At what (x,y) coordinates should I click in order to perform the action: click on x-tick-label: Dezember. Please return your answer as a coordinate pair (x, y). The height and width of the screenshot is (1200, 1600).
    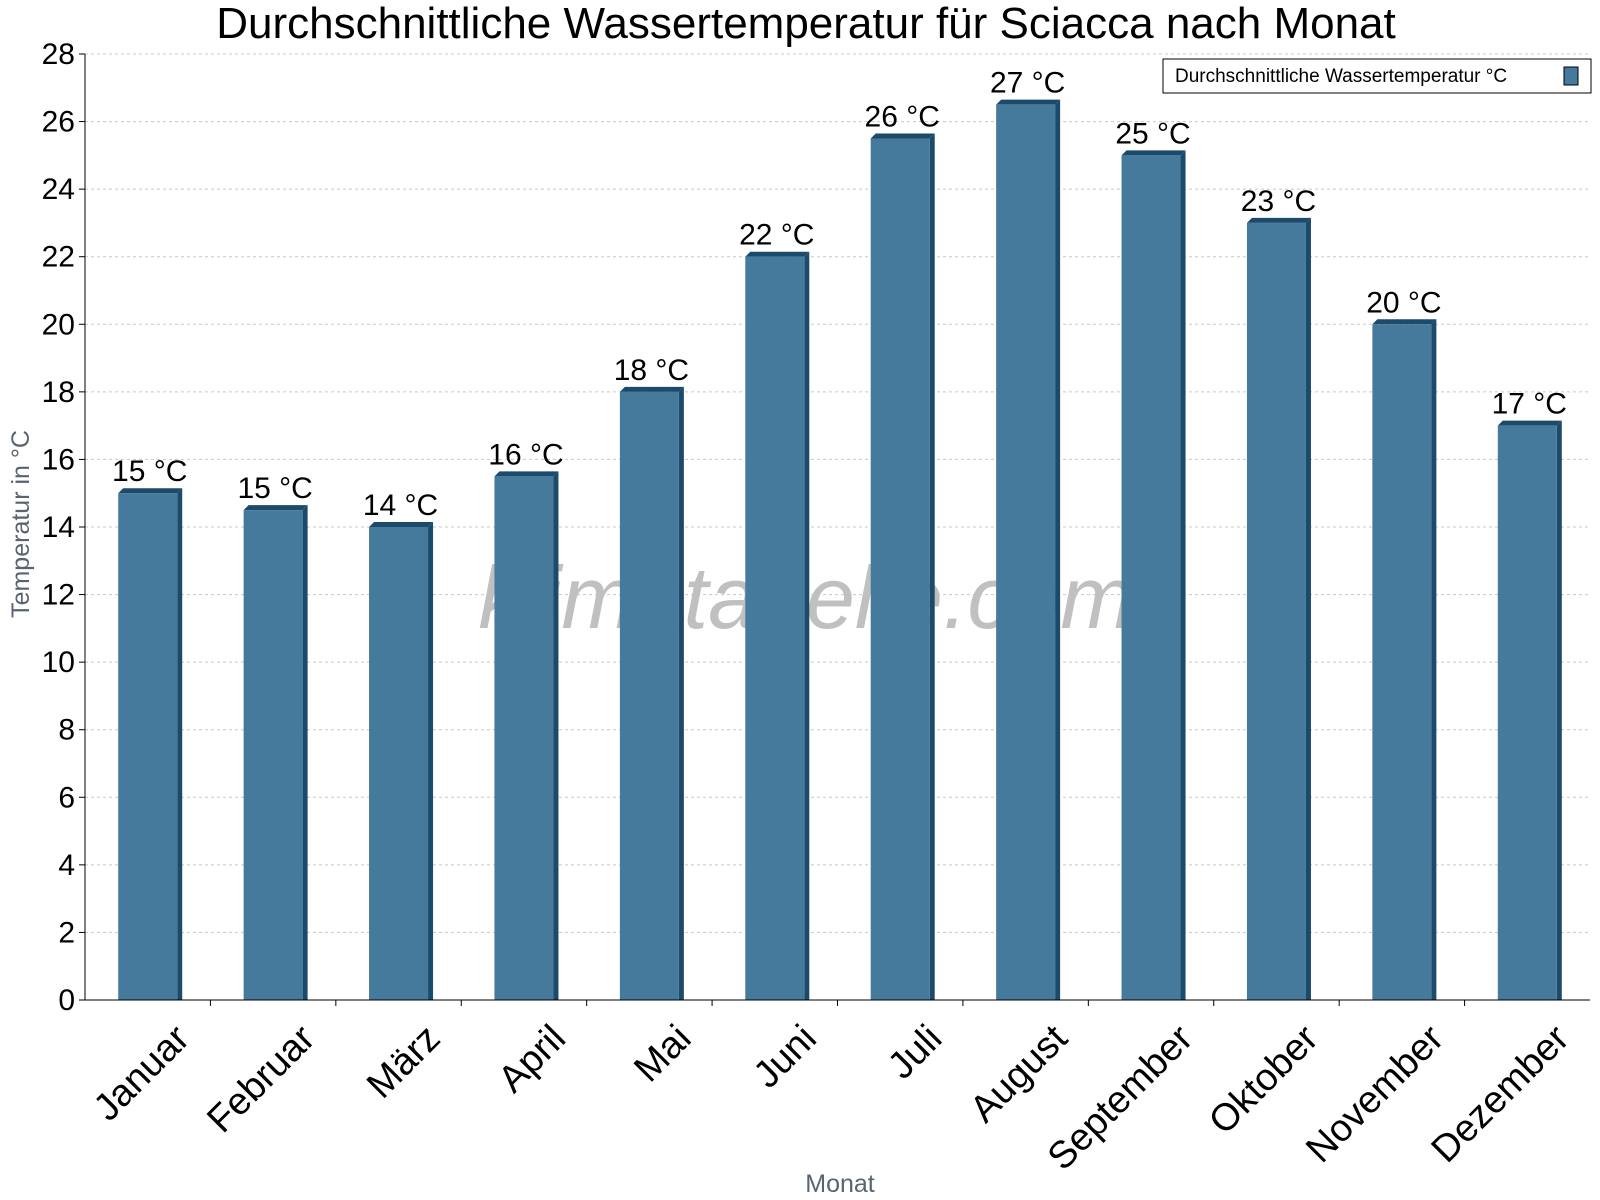
    Looking at the image, I should click on (1501, 1094).